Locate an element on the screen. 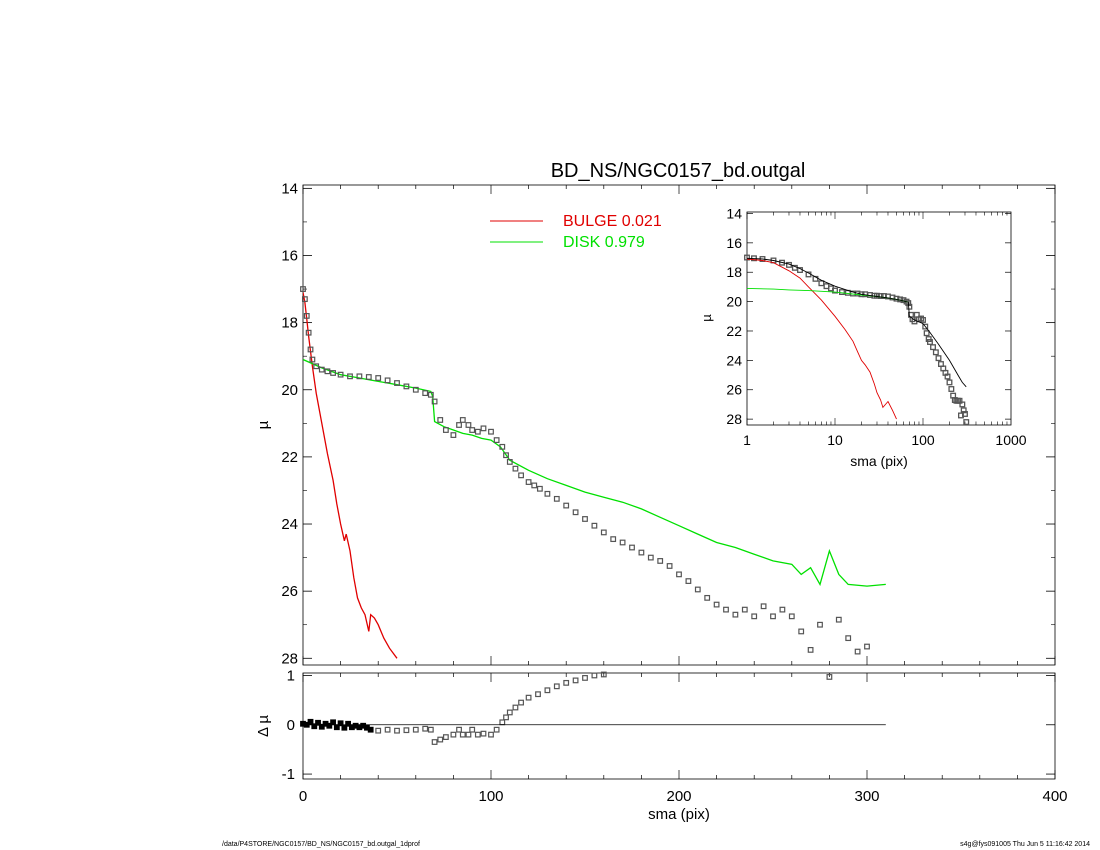 This screenshot has height=850, width=1100. inset-plot-frame is located at coordinates (879, 318).